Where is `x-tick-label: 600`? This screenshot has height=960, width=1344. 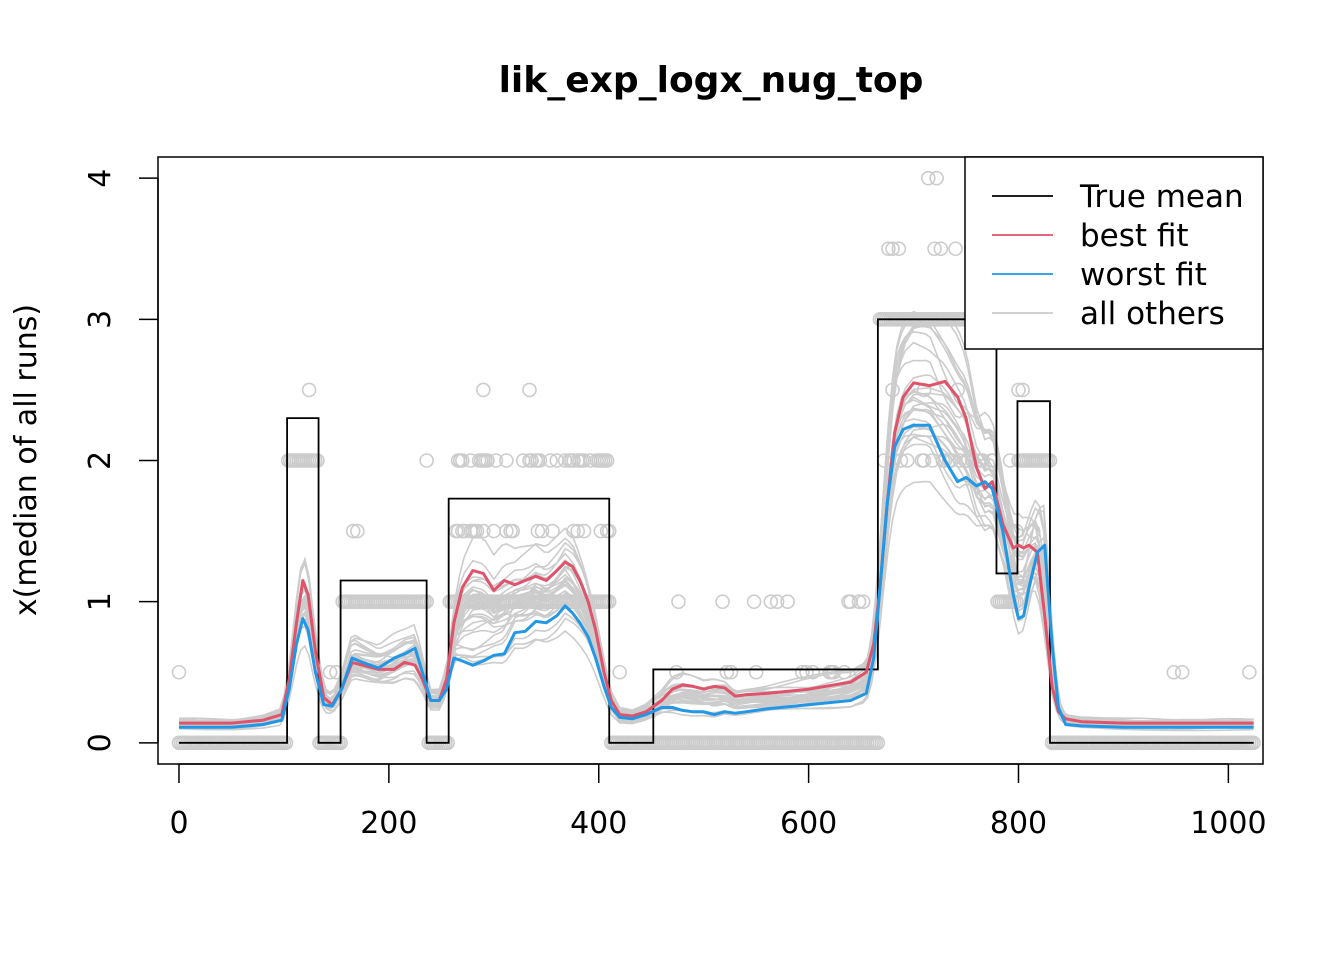
x-tick-label: 600 is located at coordinates (808, 823).